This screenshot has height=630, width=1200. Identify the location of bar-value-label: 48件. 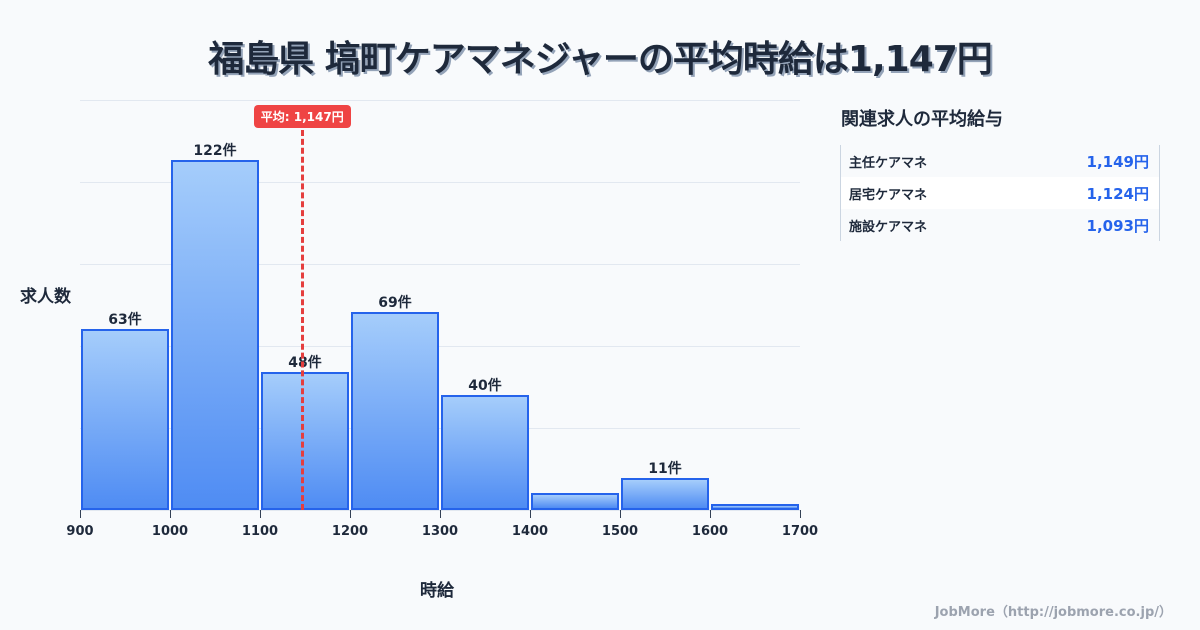
(305, 363).